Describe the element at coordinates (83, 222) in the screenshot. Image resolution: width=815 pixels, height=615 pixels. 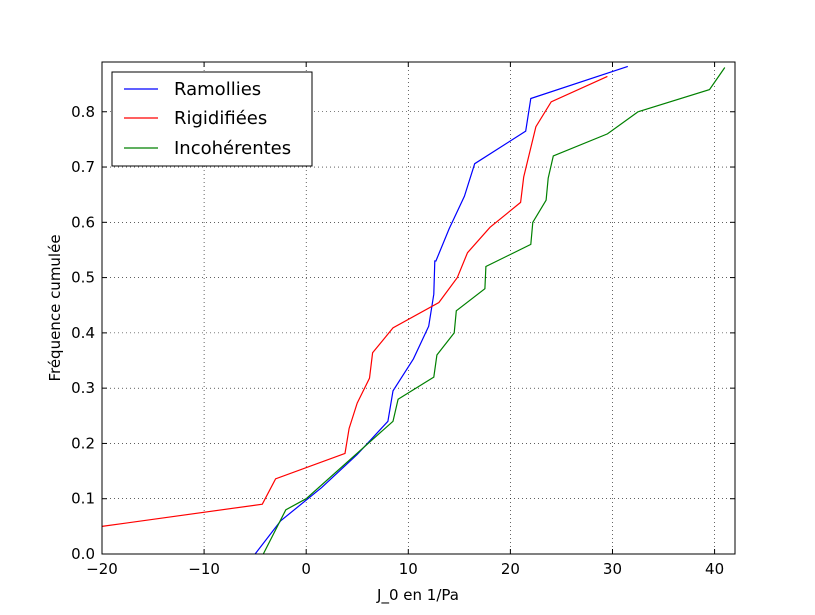
I see `y-tick-label: 0.6` at that location.